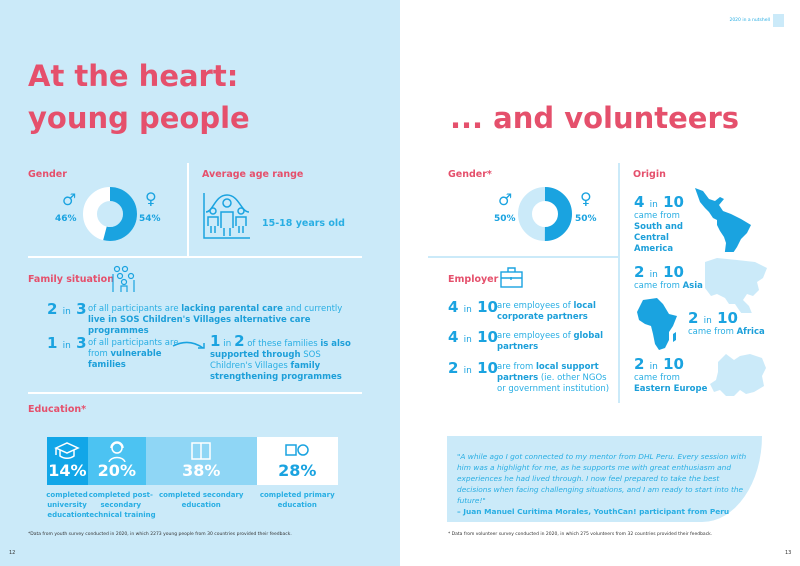 The height and width of the screenshot is (566, 800). Describe the element at coordinates (117, 451) in the screenshot. I see `headset-person-icon` at that location.